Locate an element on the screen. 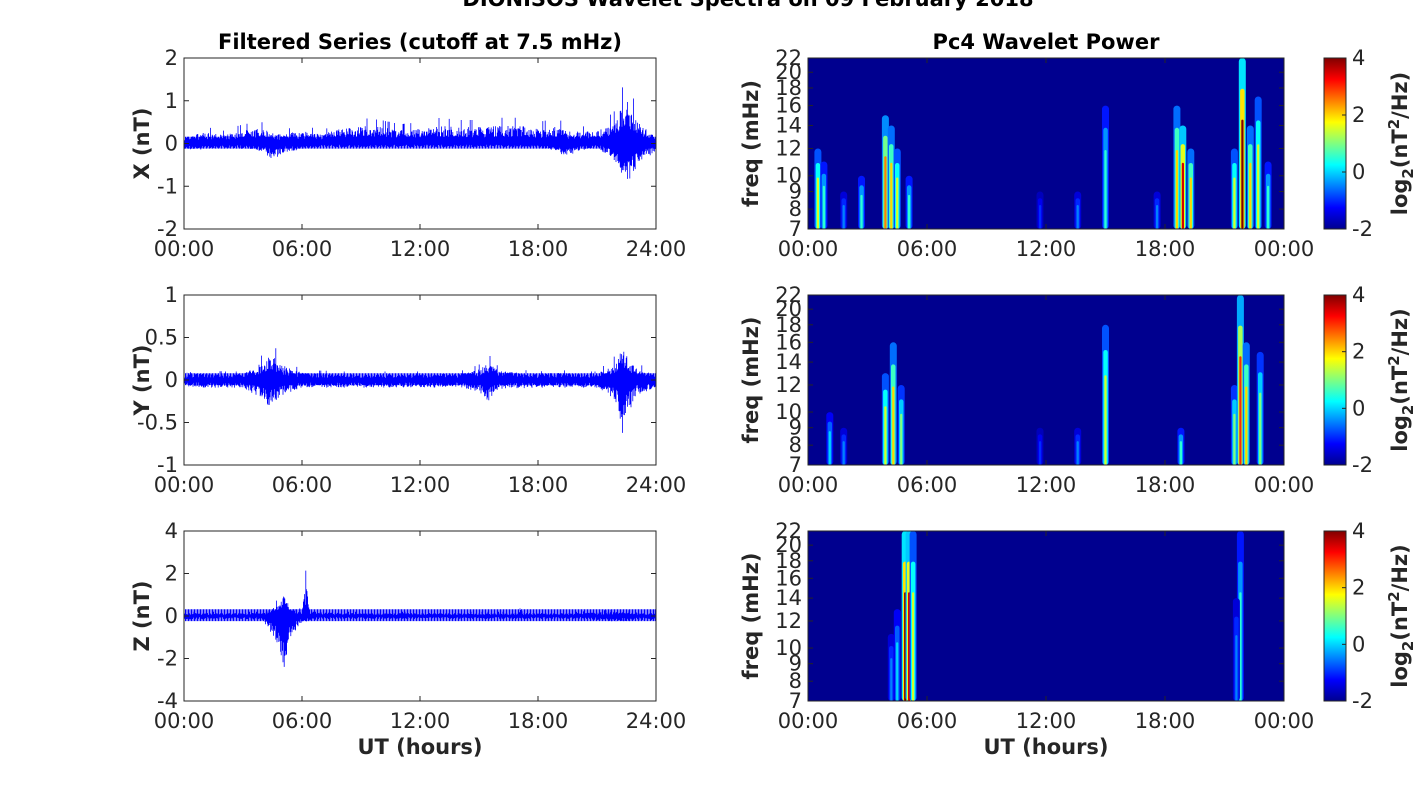  trace-core is located at coordinates (420, 379).